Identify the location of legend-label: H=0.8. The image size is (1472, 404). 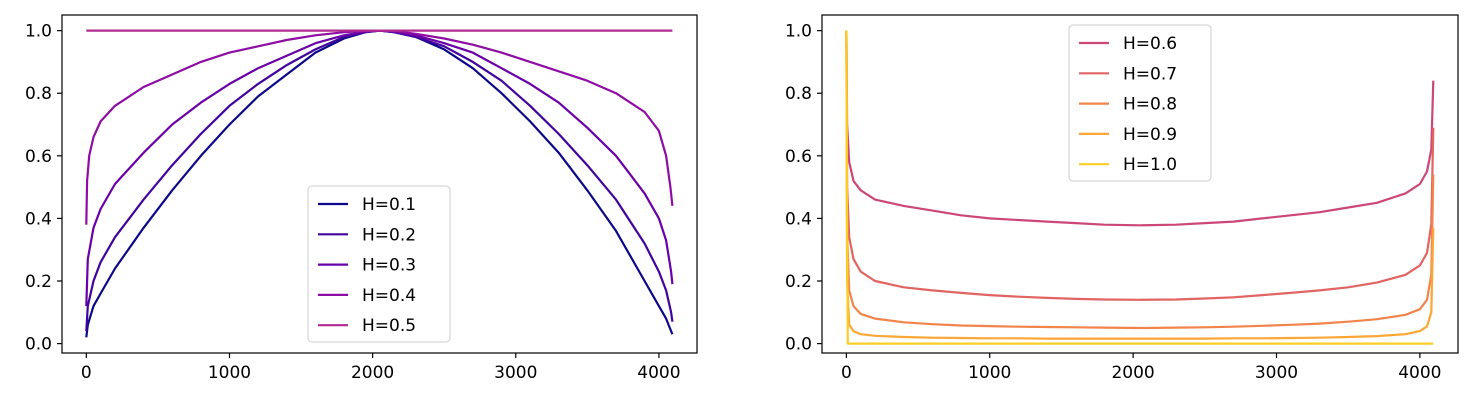
(1150, 105).